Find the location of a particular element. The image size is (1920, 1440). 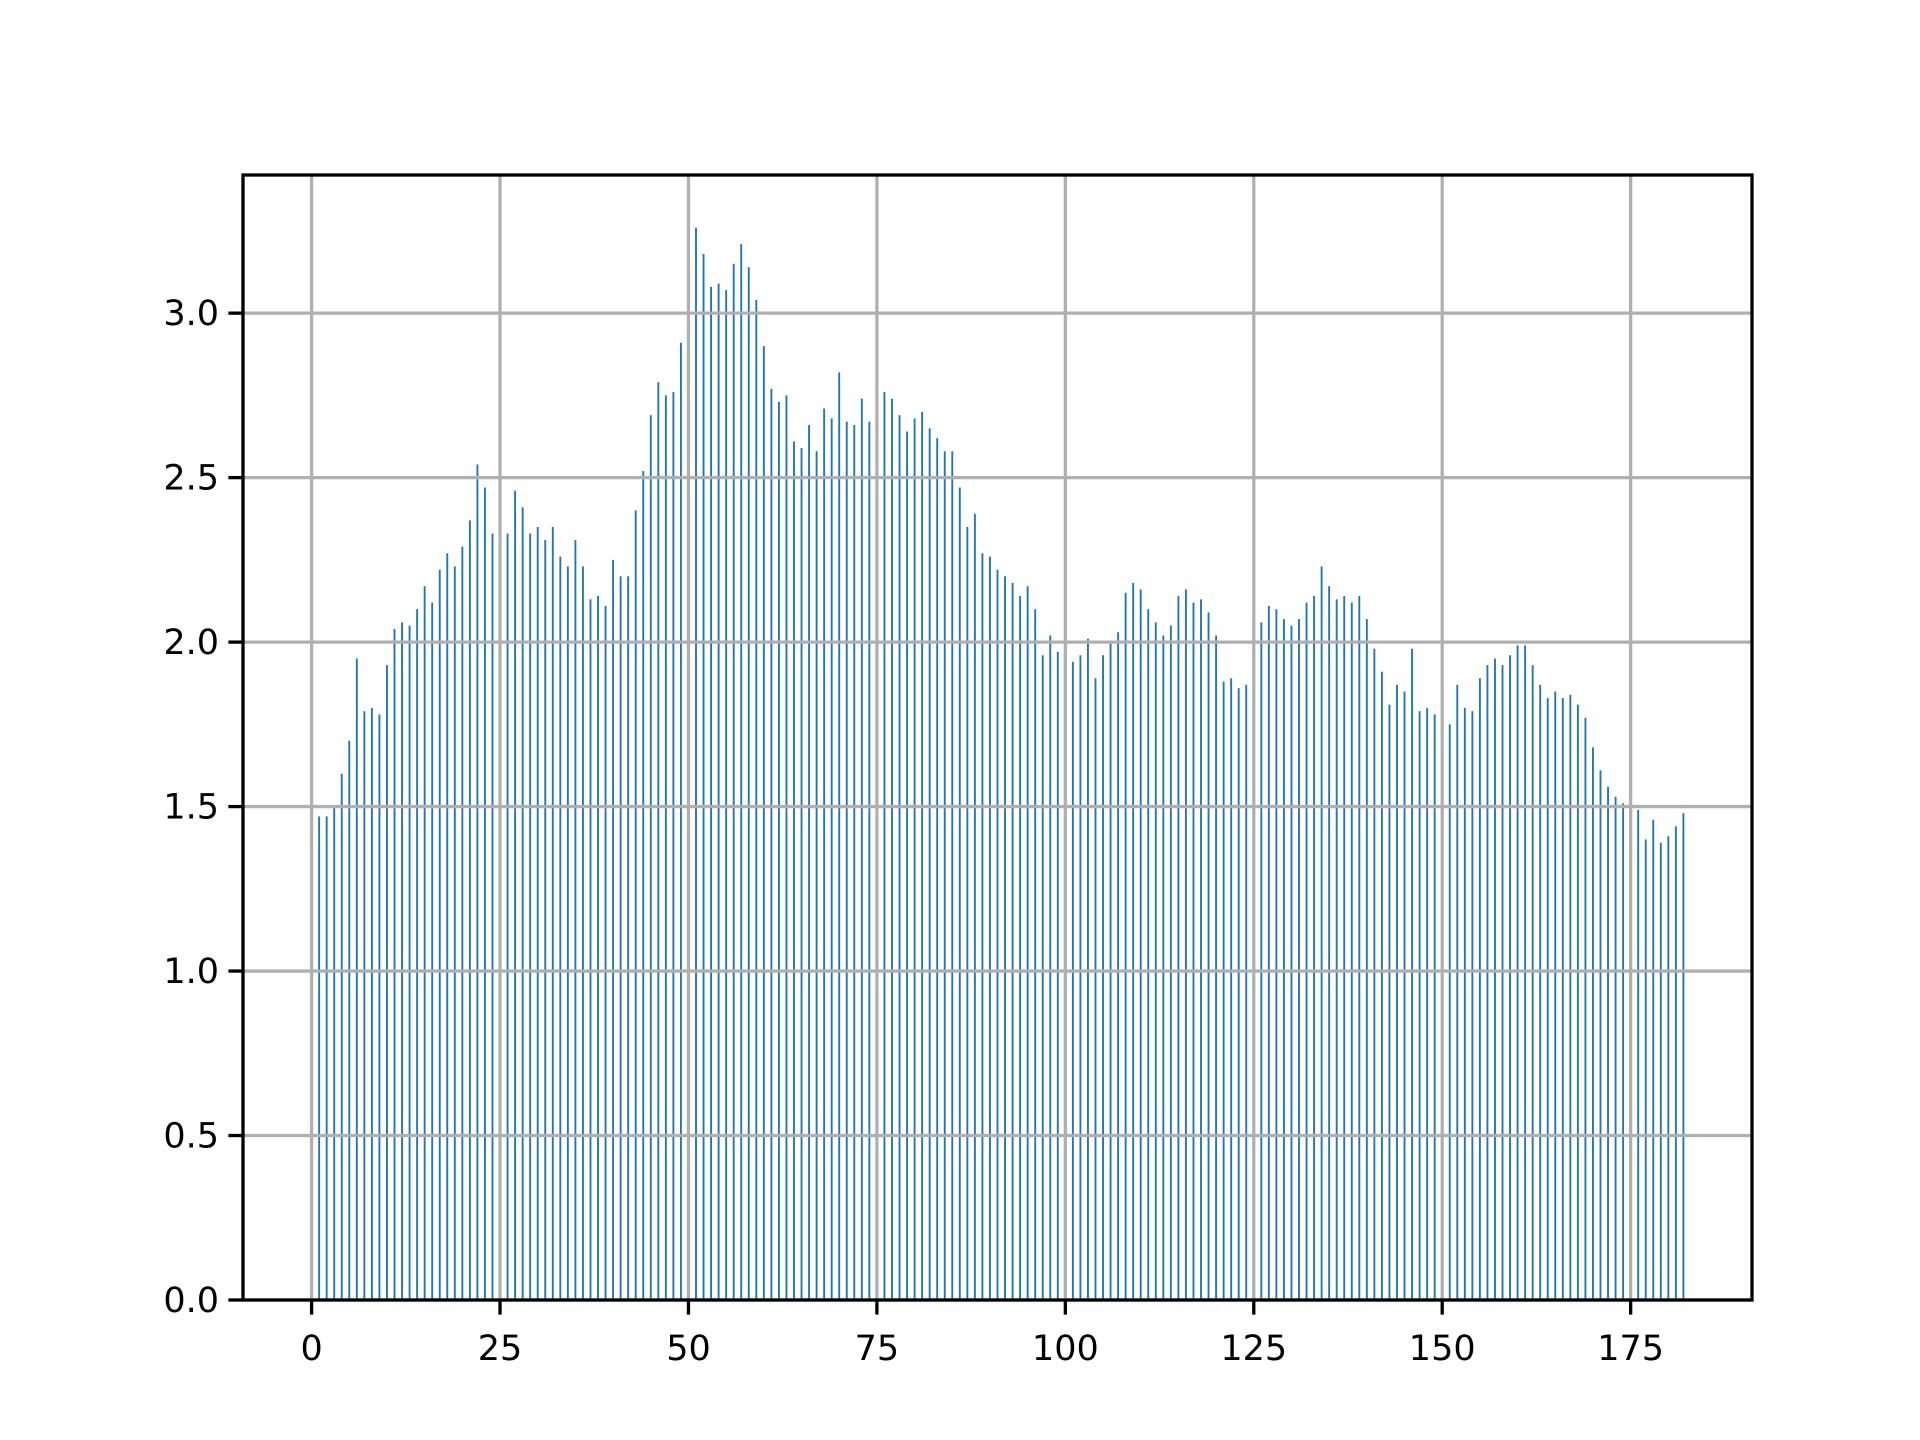

x-tick-label: 25 is located at coordinates (500, 1349).